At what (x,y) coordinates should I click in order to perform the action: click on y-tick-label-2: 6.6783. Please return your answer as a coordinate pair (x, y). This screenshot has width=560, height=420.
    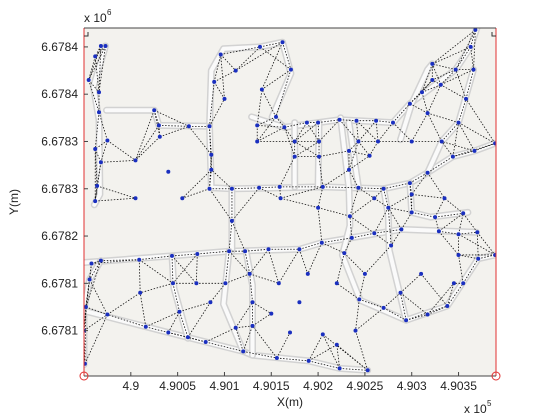
    Looking at the image, I should click on (59, 141).